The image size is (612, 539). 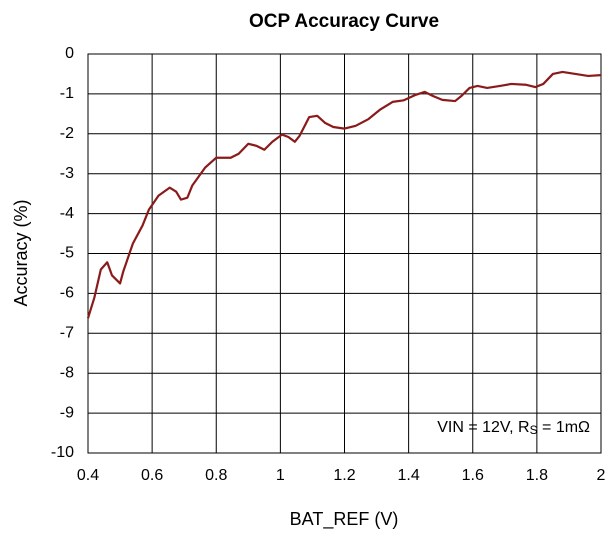 I want to click on y-tick-label: -10, so click(x=62, y=452).